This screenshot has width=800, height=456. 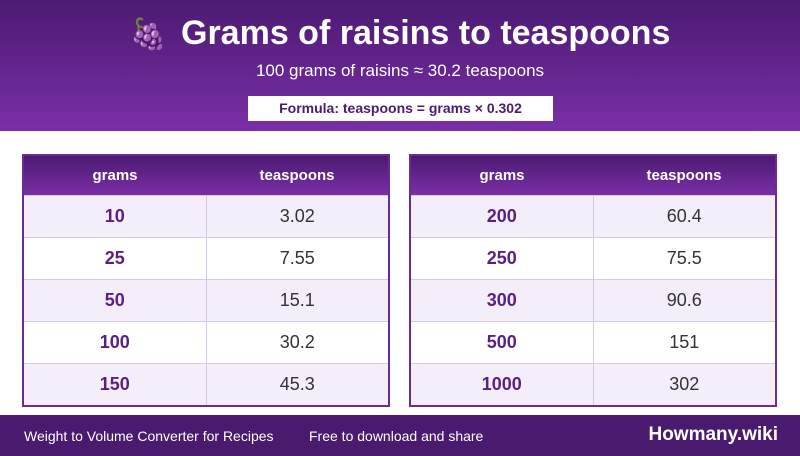 I want to click on row: 250 75.5, so click(x=593, y=258).